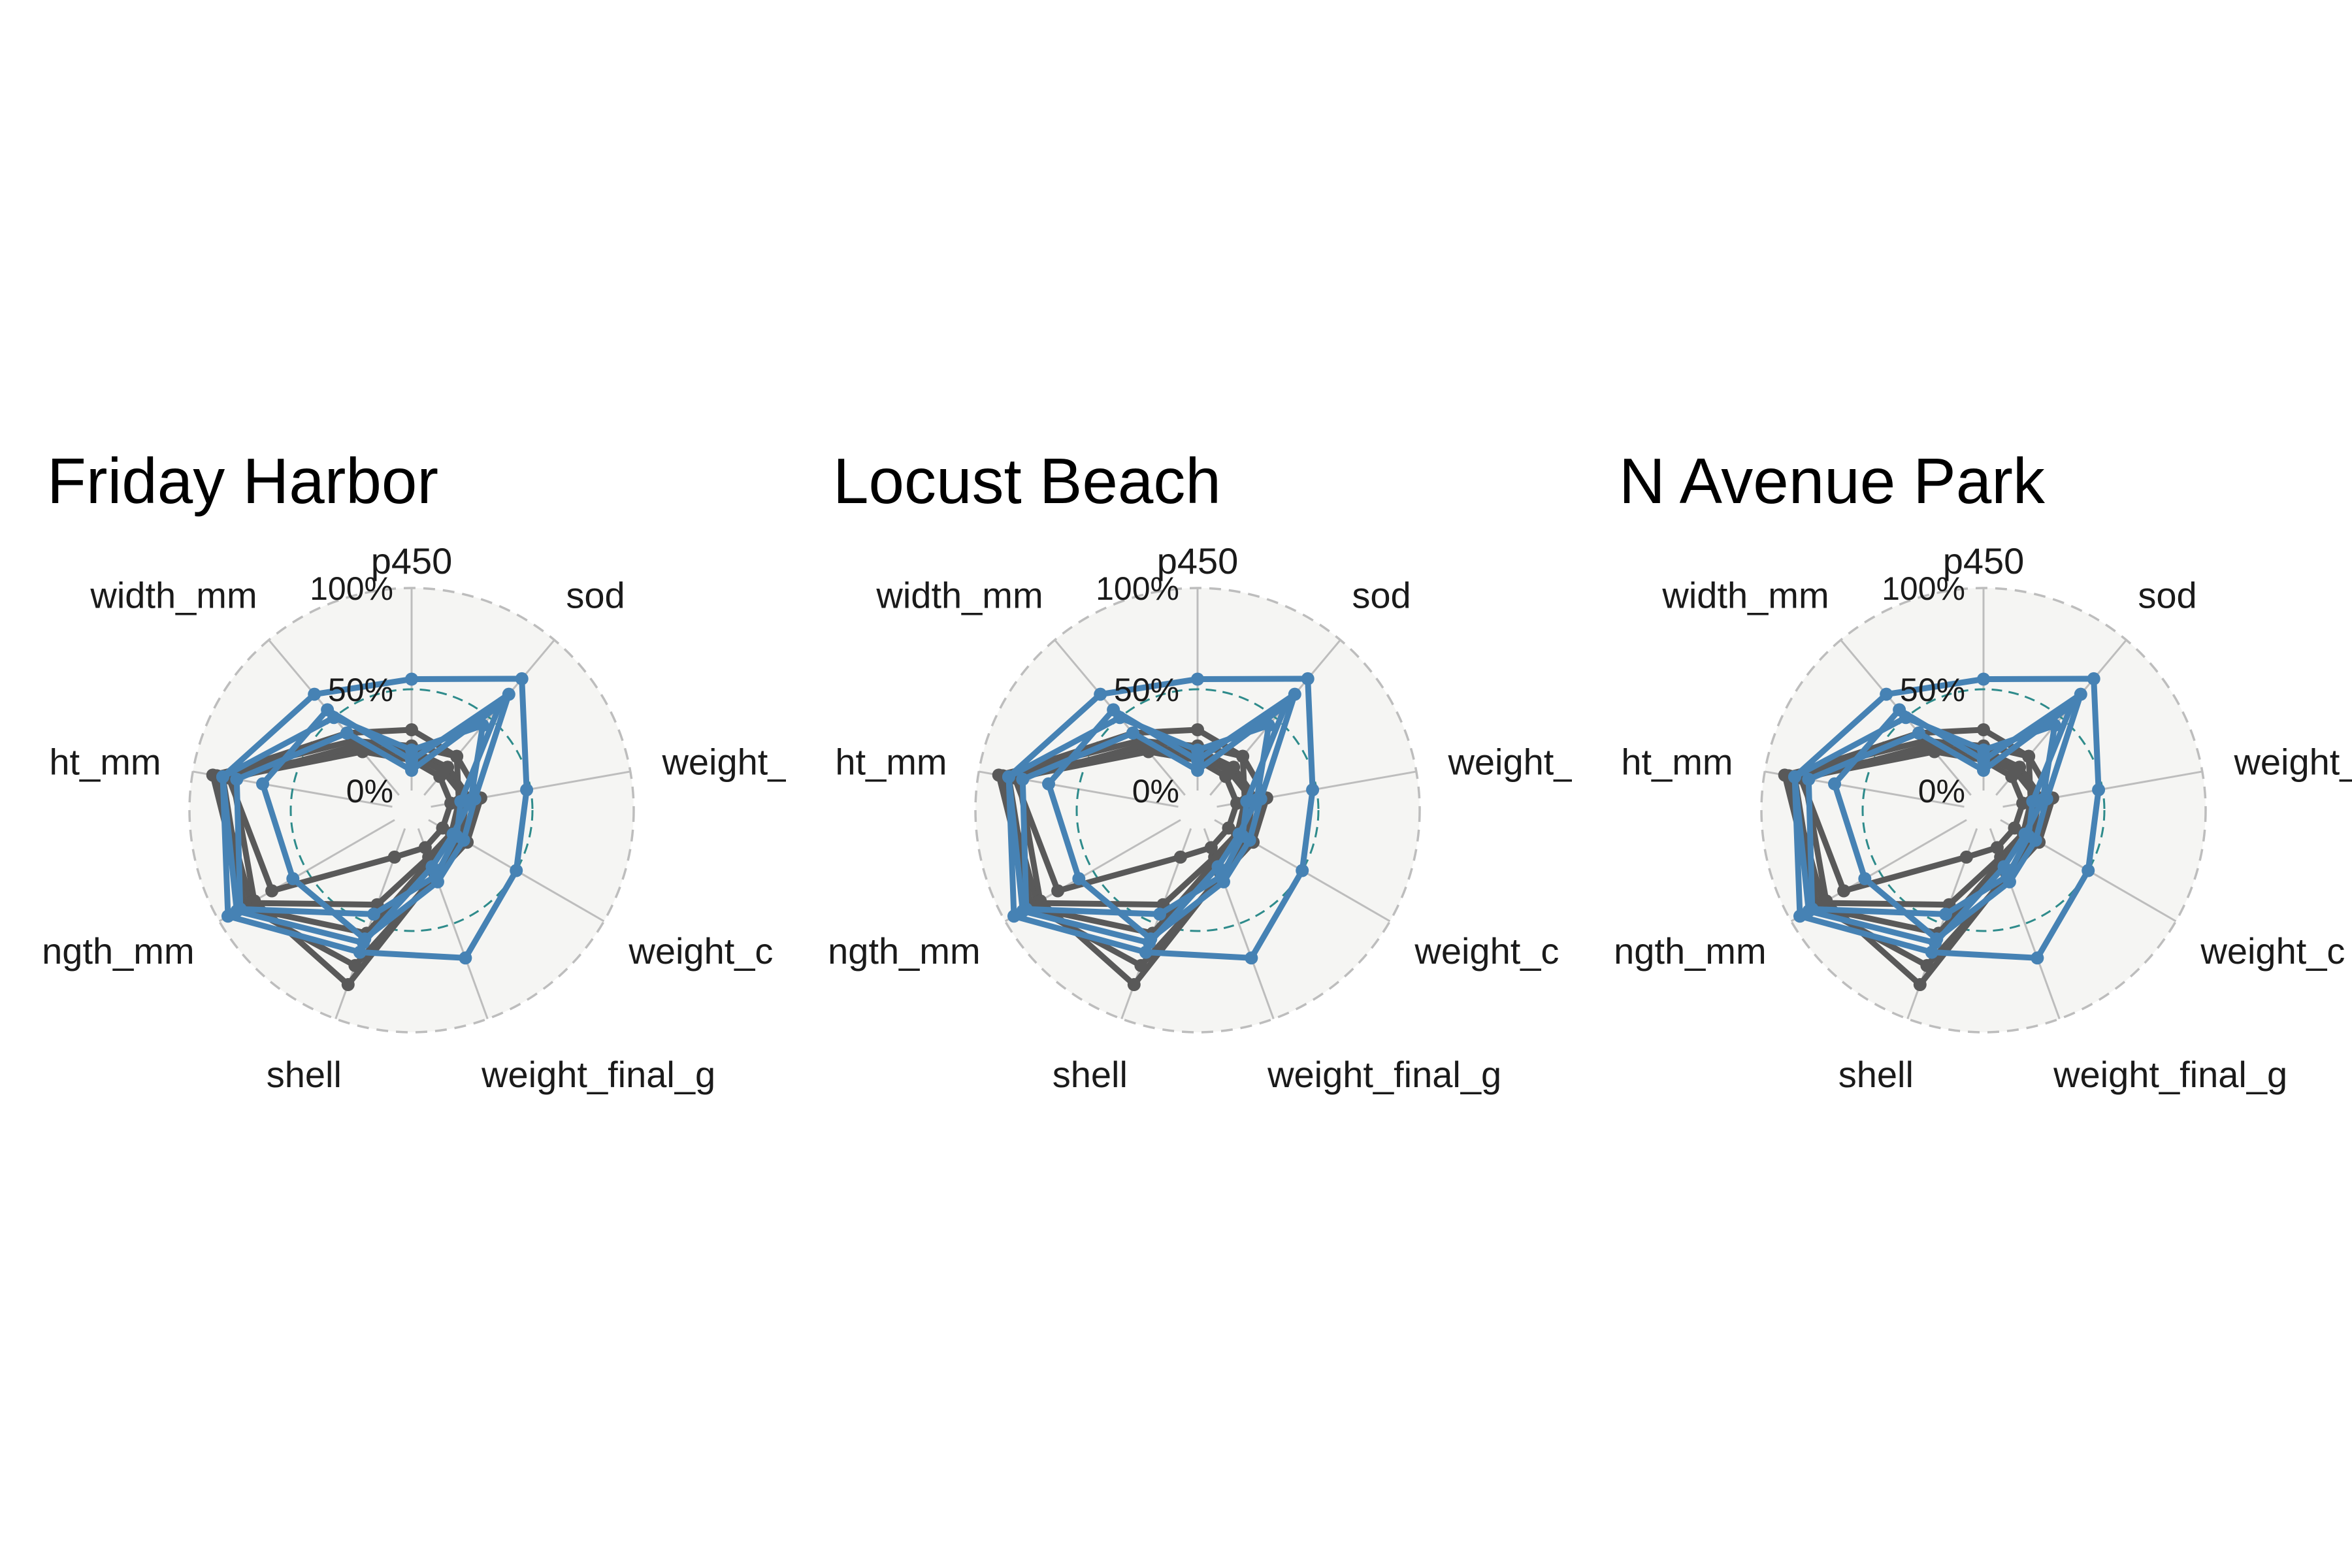 The width and height of the screenshot is (2352, 1568). What do you see at coordinates (1198, 560) in the screenshot?
I see `axis-label: p450` at bounding box center [1198, 560].